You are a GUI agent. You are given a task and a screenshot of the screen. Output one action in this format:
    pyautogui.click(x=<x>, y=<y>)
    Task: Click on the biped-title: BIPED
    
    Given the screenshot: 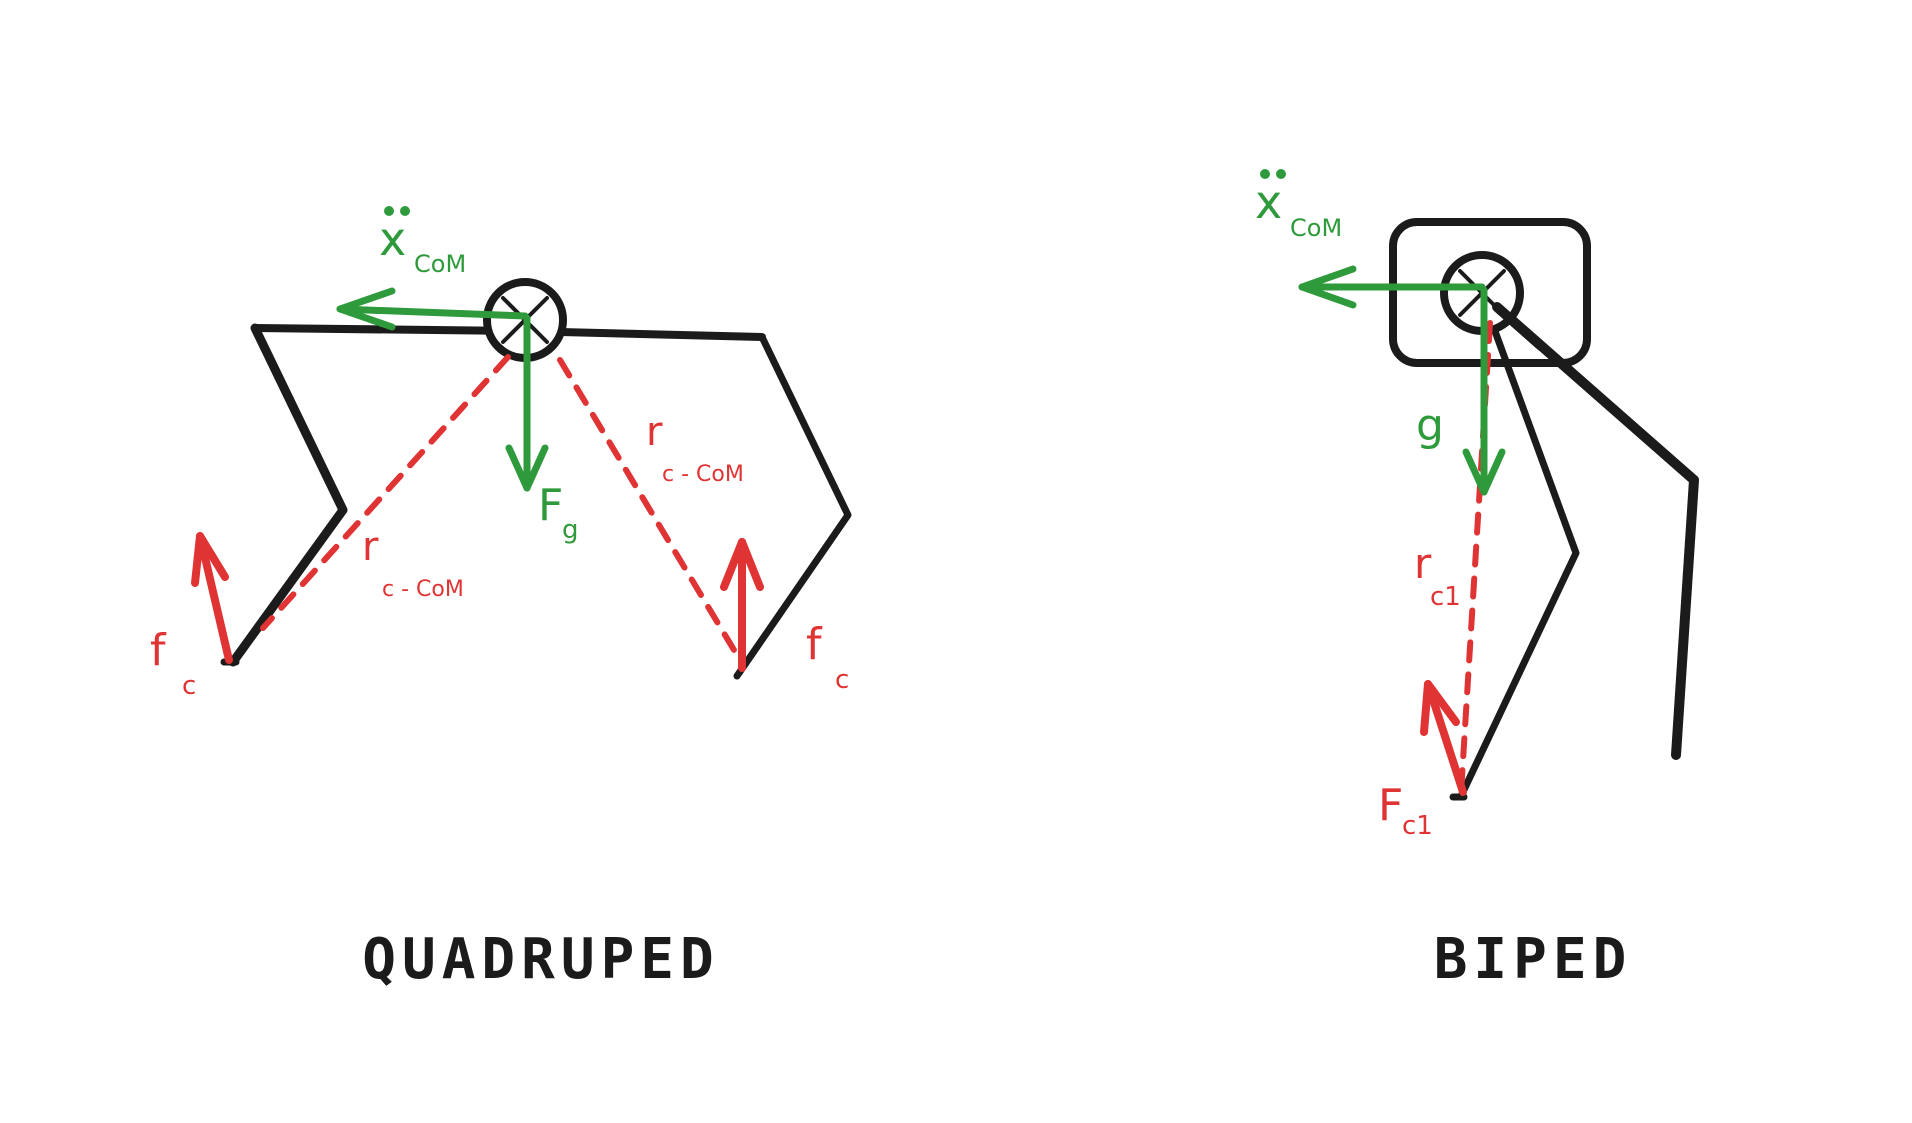 What is the action you would take?
    pyautogui.click(x=1533, y=959)
    